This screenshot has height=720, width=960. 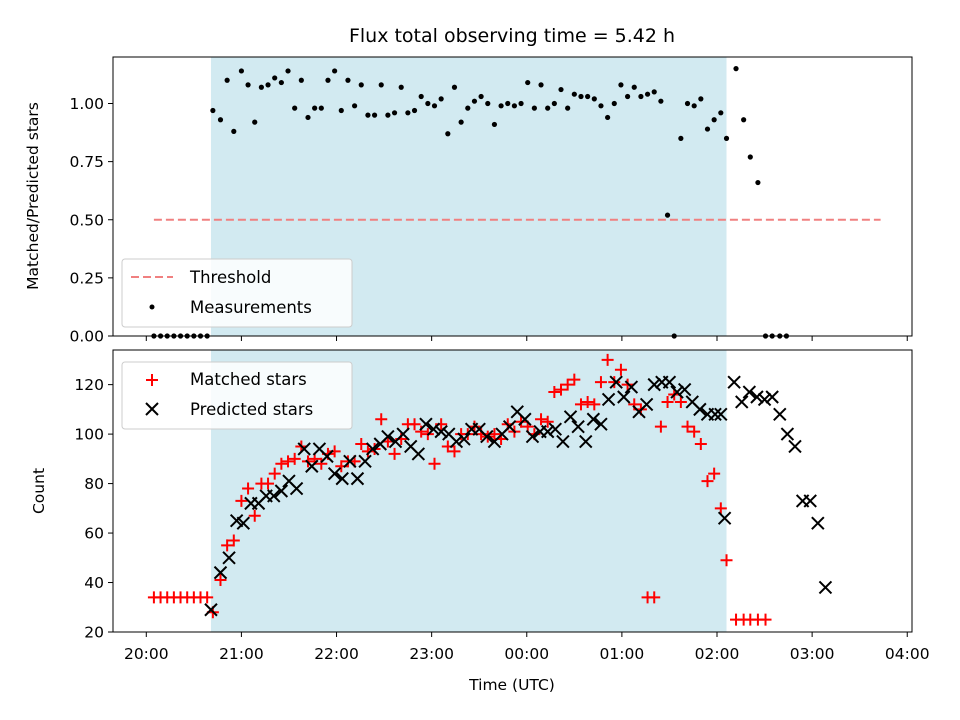 What do you see at coordinates (86, 104) in the screenshot?
I see `ratio-ytick-label: 1.00` at bounding box center [86, 104].